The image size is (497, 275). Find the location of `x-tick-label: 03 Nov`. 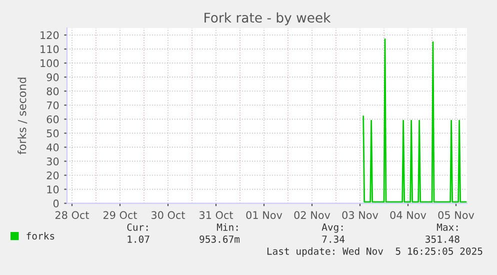

x-tick-label: 03 Nov is located at coordinates (360, 215).